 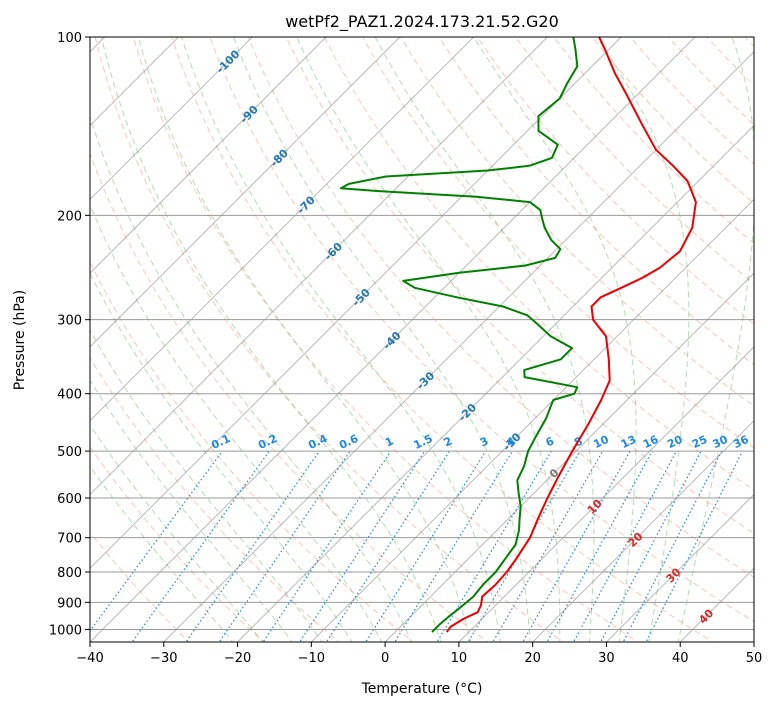 What do you see at coordinates (601, 442) in the screenshot?
I see `mixing-ratio-label: 10` at bounding box center [601, 442].